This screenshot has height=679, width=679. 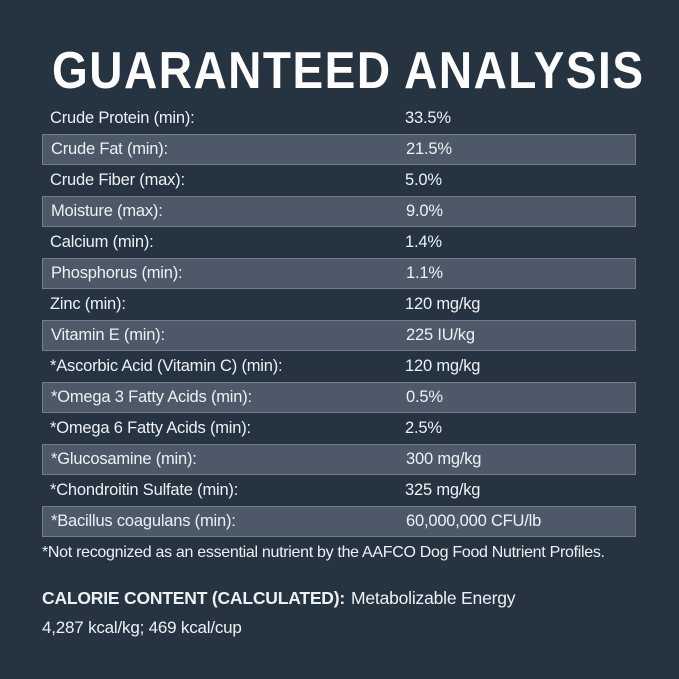 What do you see at coordinates (122, 118) in the screenshot?
I see `nutrient-label: Crude Protein (min):` at bounding box center [122, 118].